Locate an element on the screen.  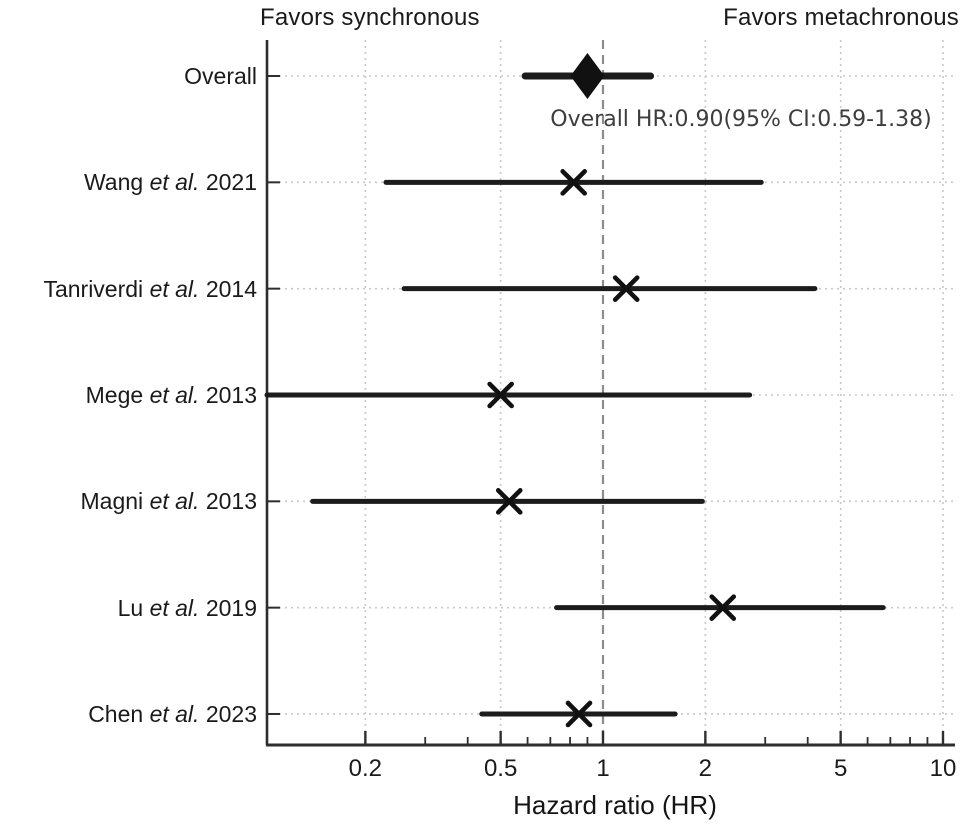
favors-left-label: Favors synchronous is located at coordinates (370, 17).